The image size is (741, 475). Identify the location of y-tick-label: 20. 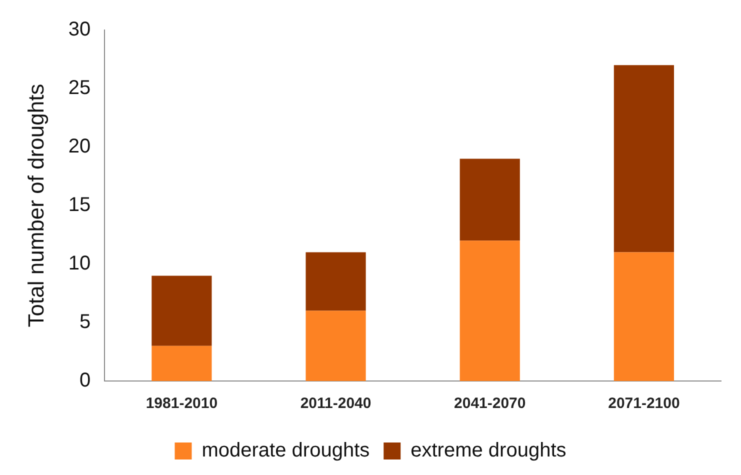
(79, 147).